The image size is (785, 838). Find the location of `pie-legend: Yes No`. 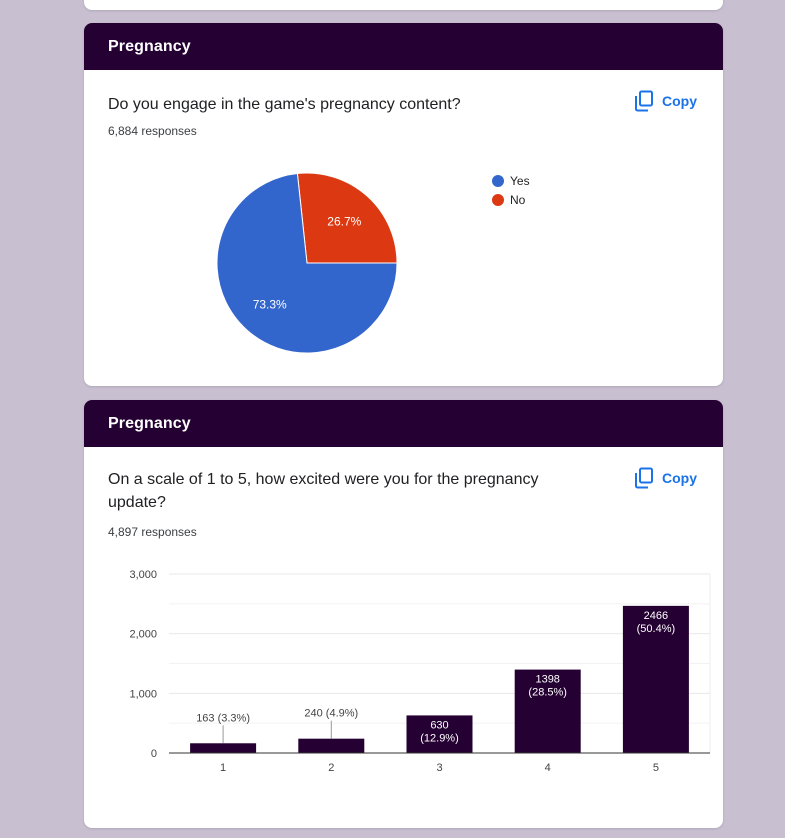

pie-legend: Yes No is located at coordinates (511, 190).